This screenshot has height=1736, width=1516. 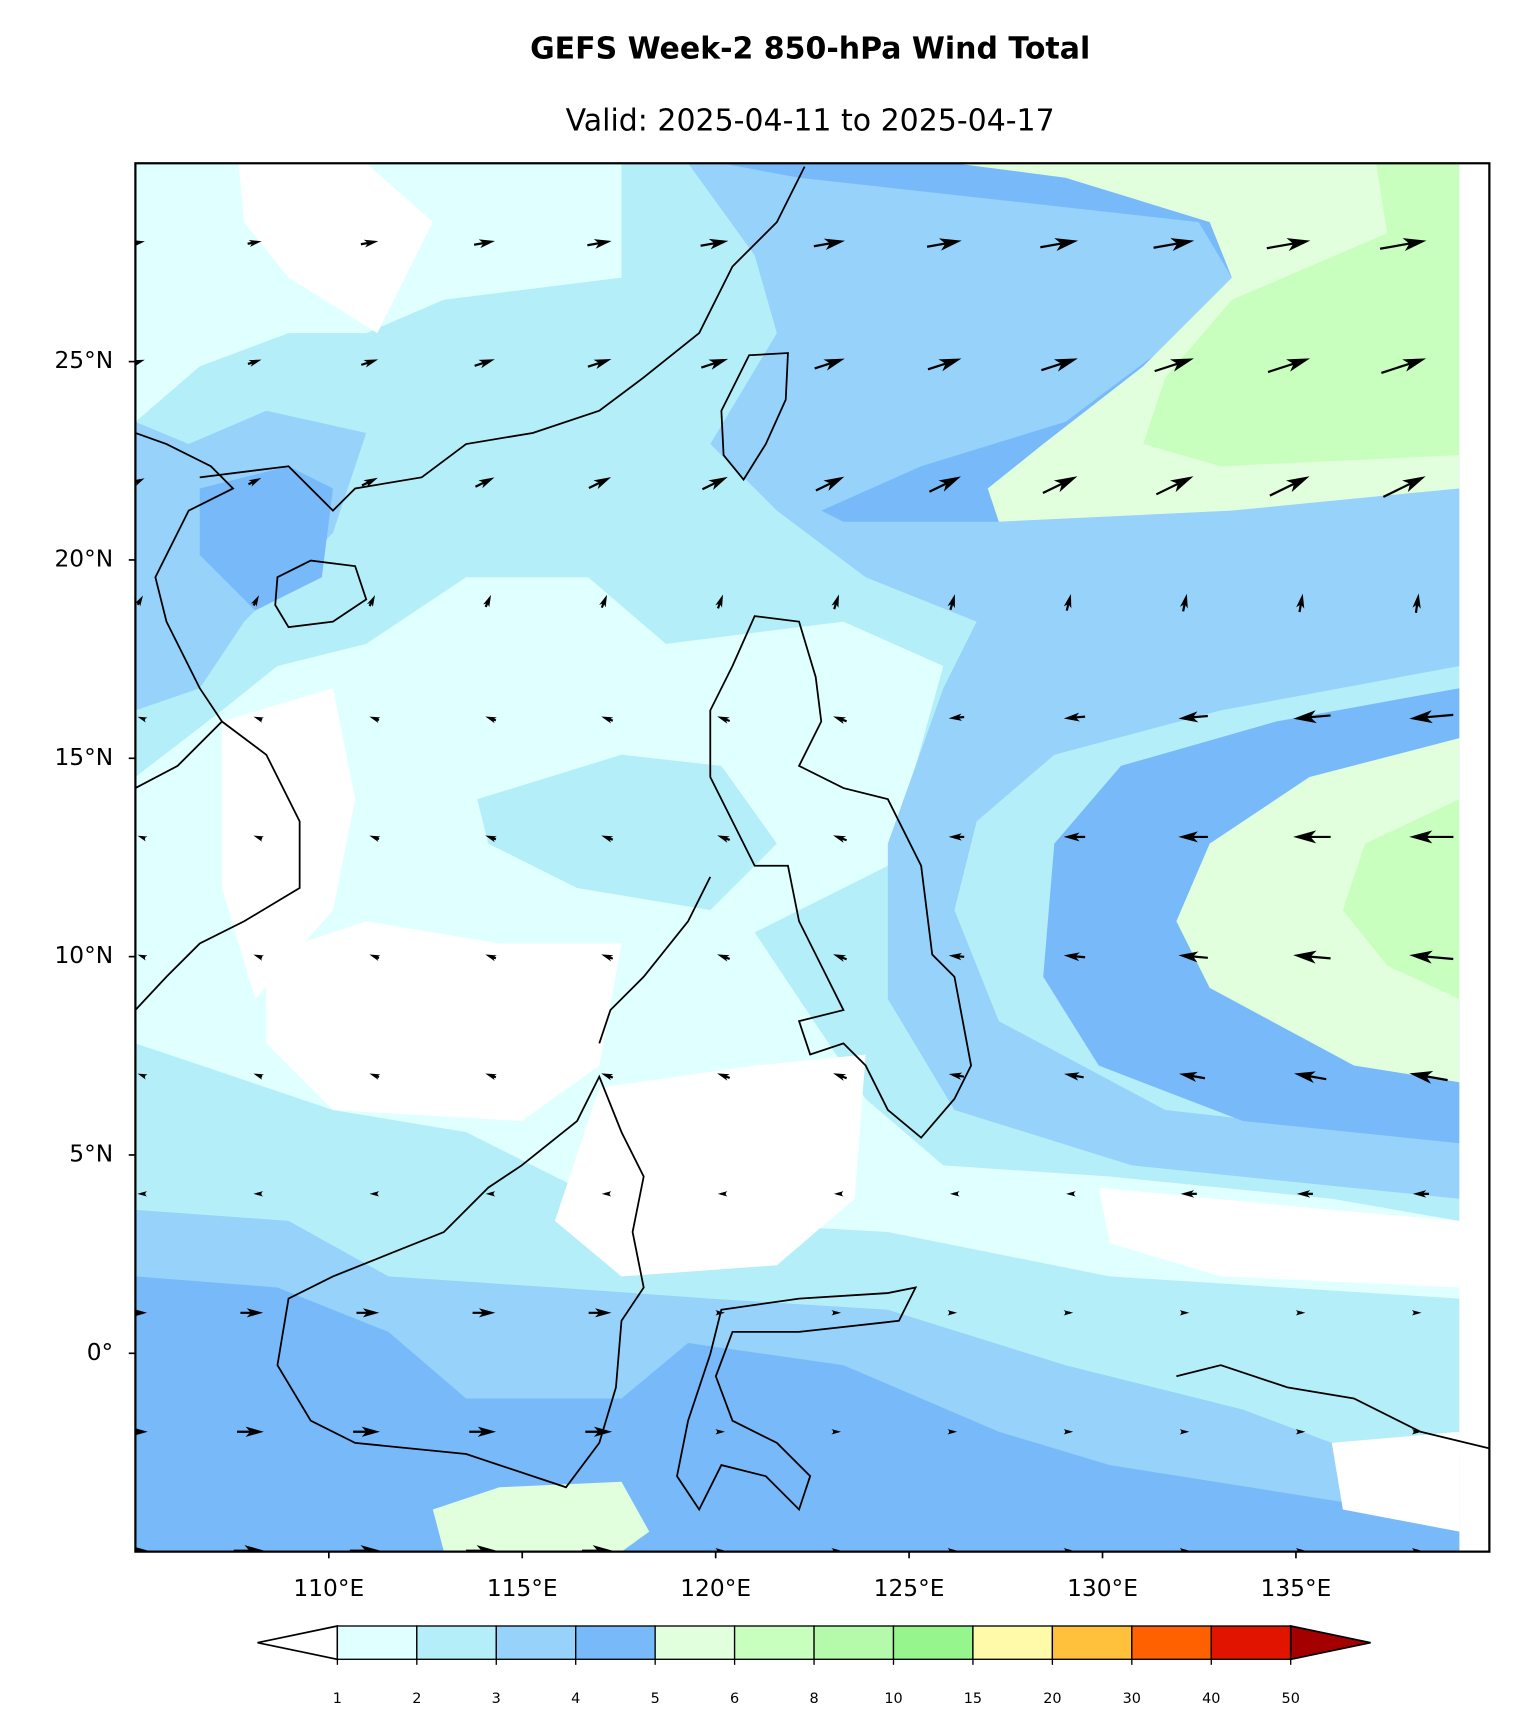 I want to click on colorbar-label: 30, so click(x=1132, y=1699).